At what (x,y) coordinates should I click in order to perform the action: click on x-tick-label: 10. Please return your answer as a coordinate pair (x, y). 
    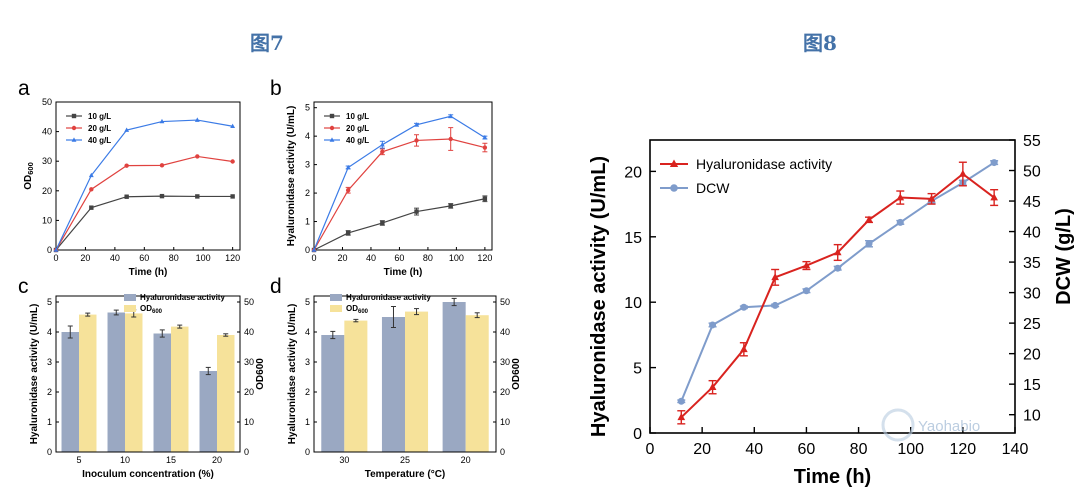
    Looking at the image, I should click on (125, 460).